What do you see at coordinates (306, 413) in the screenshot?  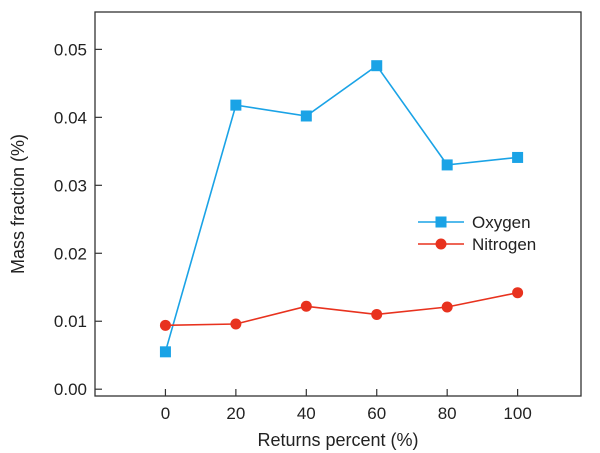 I see `x-tick-label: 40` at bounding box center [306, 413].